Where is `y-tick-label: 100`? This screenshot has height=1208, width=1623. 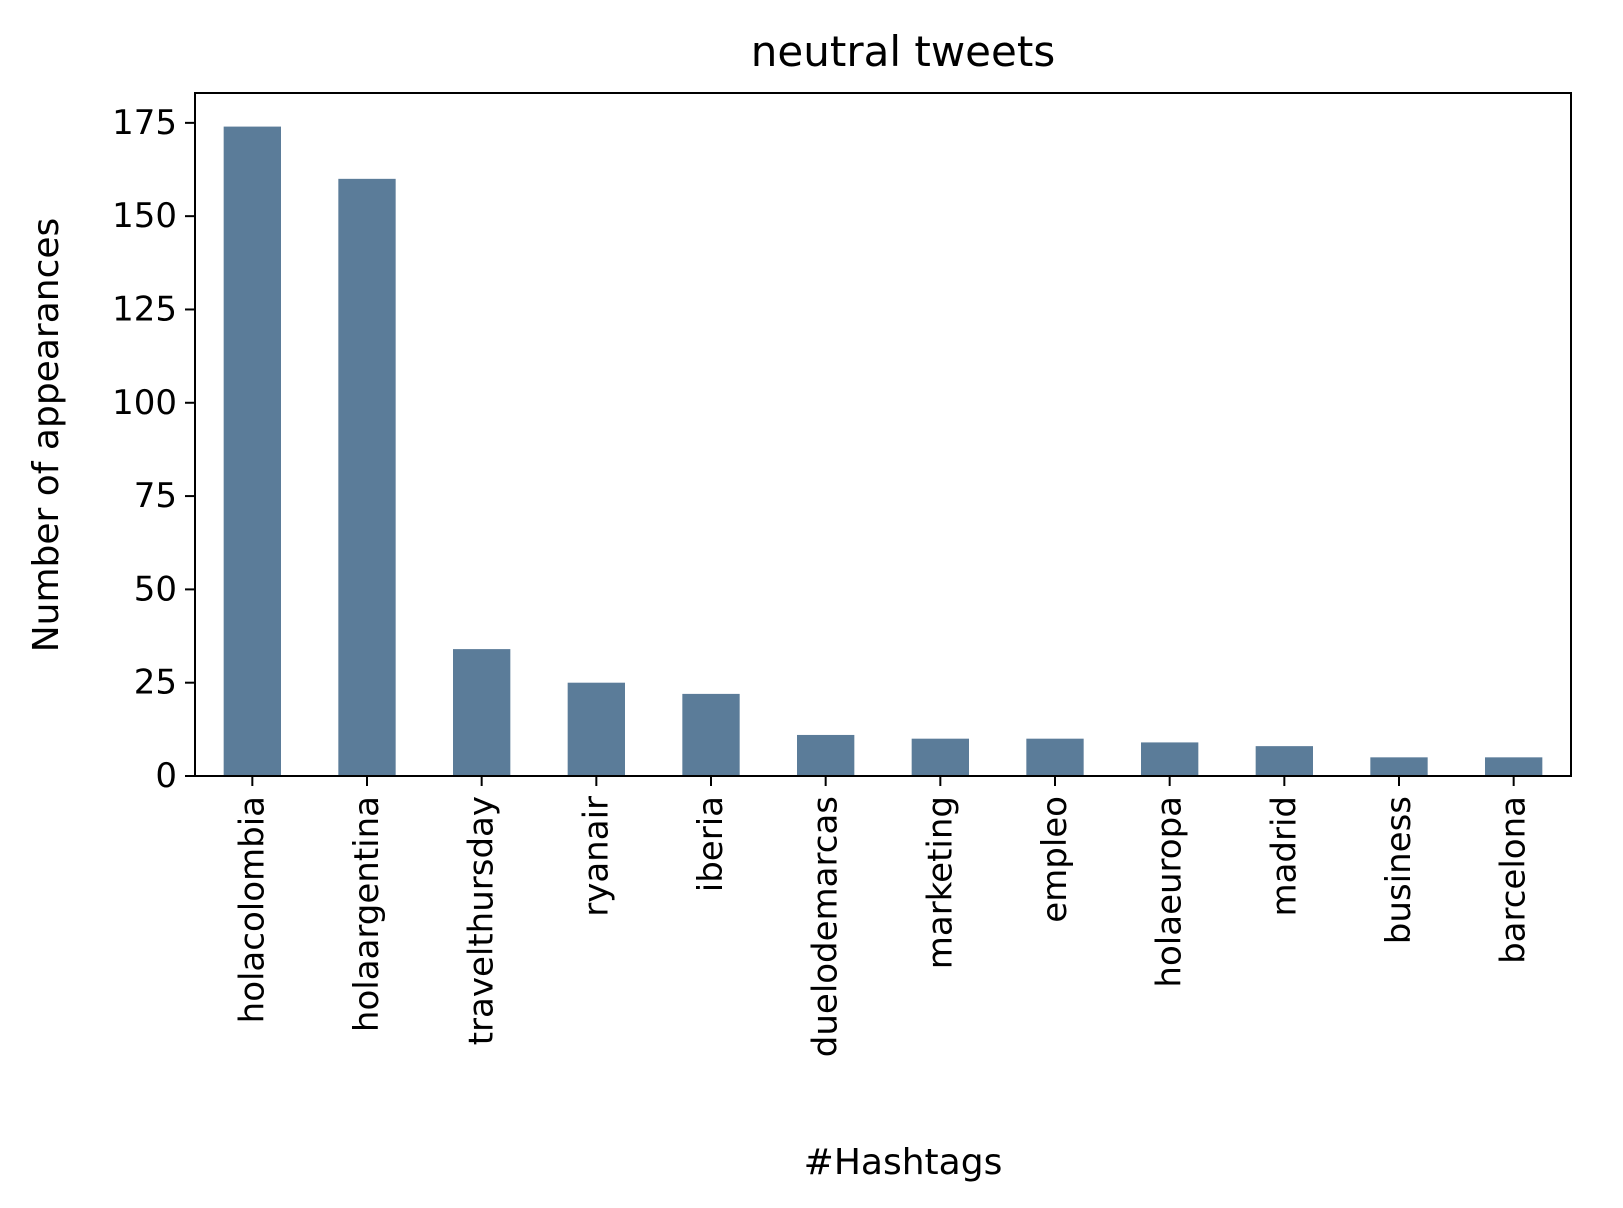 y-tick-label: 100 is located at coordinates (144, 403).